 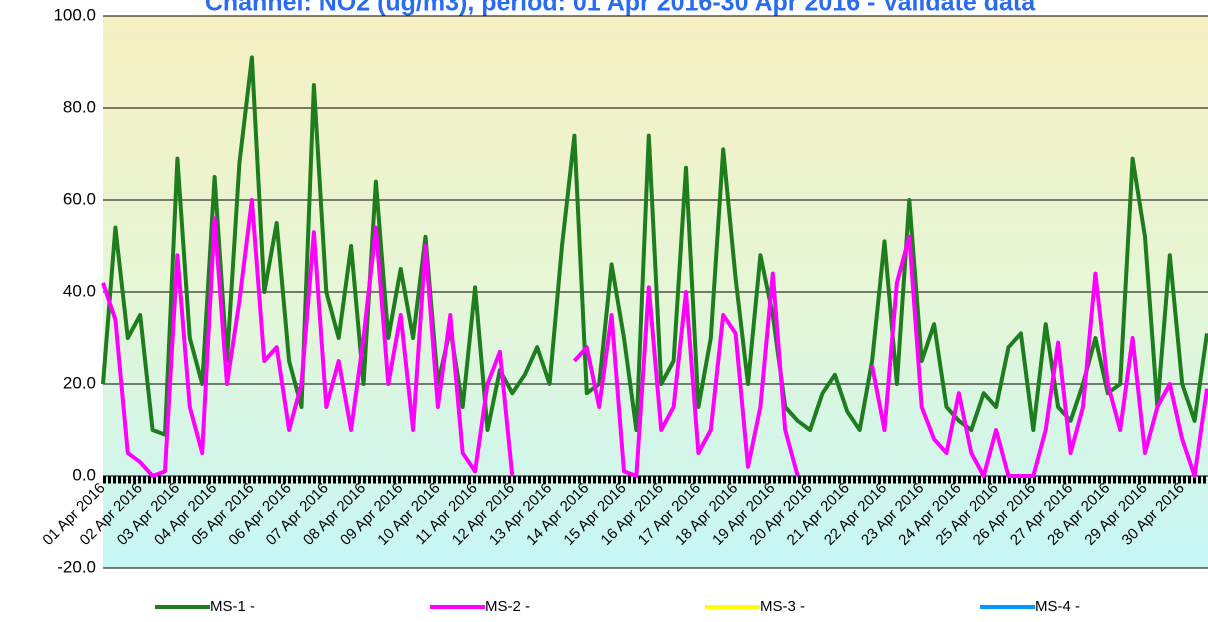 I want to click on y-tick-label: 0.0, so click(x=84, y=474).